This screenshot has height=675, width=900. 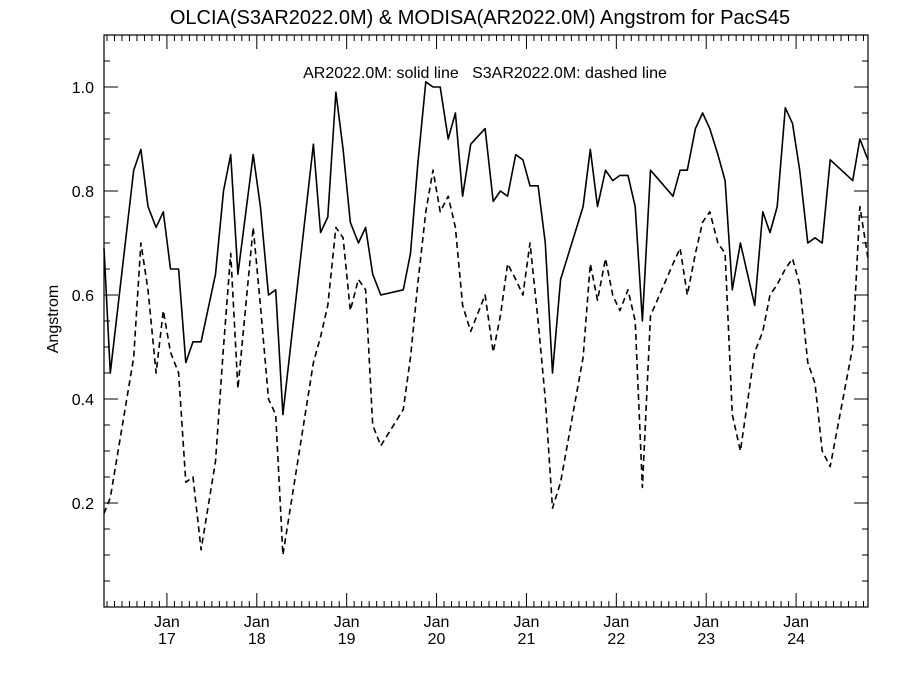 I want to click on y-tick-label: 0.2, so click(x=83, y=504).